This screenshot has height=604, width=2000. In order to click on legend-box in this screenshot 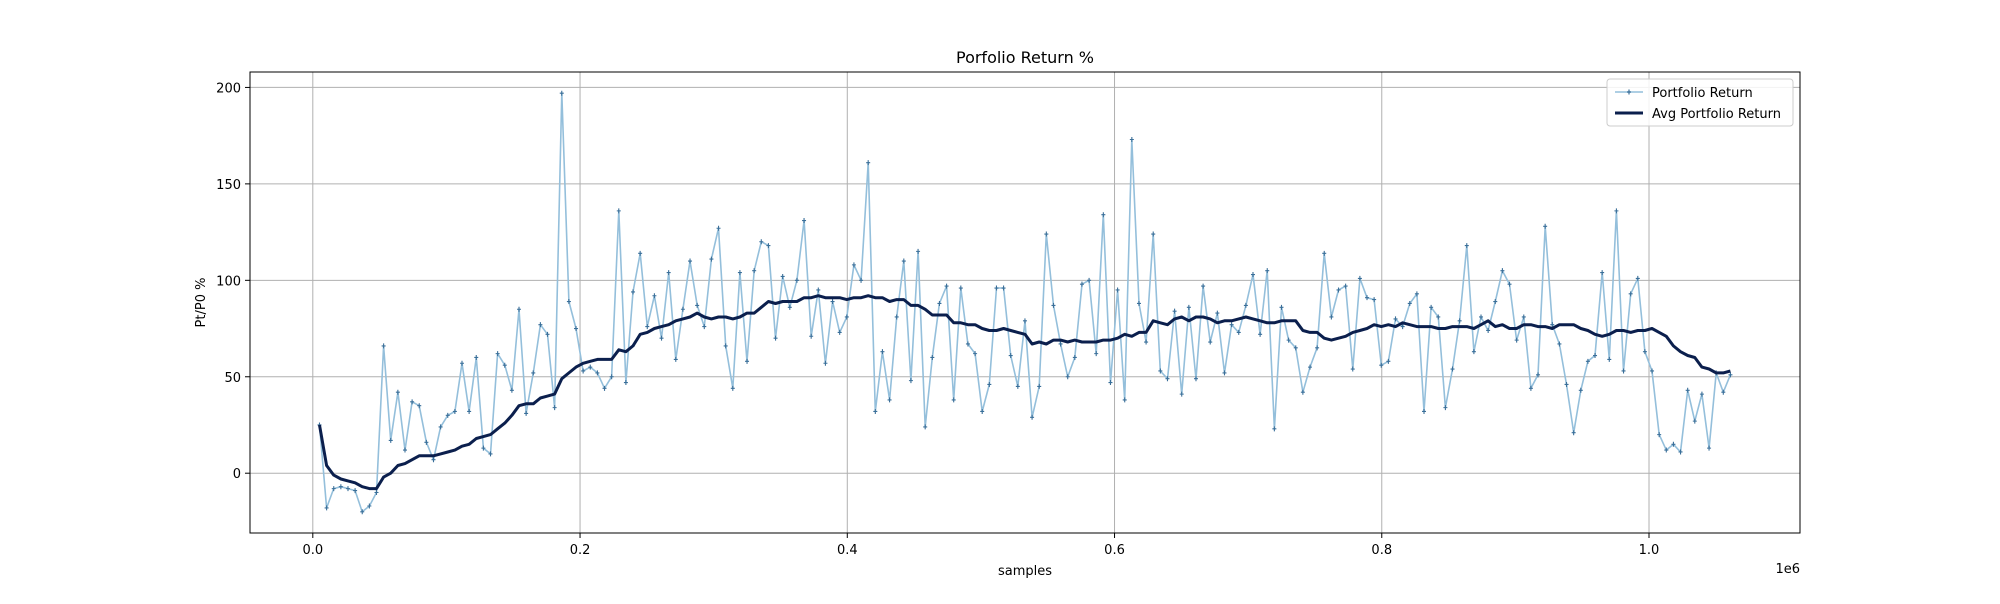, I will do `click(1700, 102)`.